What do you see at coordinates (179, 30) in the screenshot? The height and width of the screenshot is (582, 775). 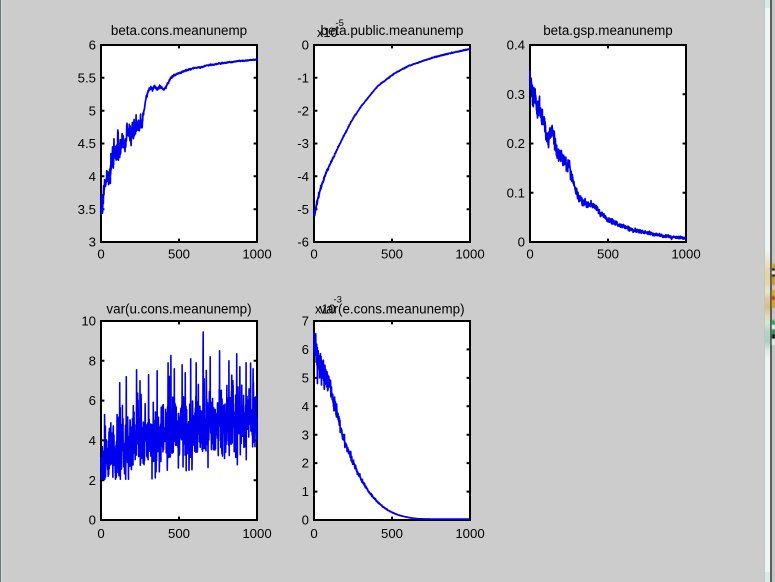 I see `svg-text: beta.cons.meanunemp` at bounding box center [179, 30].